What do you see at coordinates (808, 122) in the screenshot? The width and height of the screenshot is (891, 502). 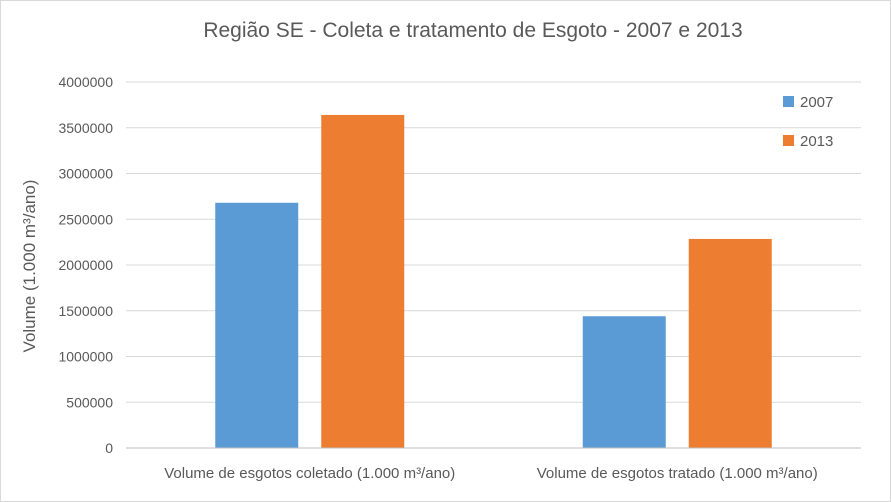 I see `legend: 2007 2013` at bounding box center [808, 122].